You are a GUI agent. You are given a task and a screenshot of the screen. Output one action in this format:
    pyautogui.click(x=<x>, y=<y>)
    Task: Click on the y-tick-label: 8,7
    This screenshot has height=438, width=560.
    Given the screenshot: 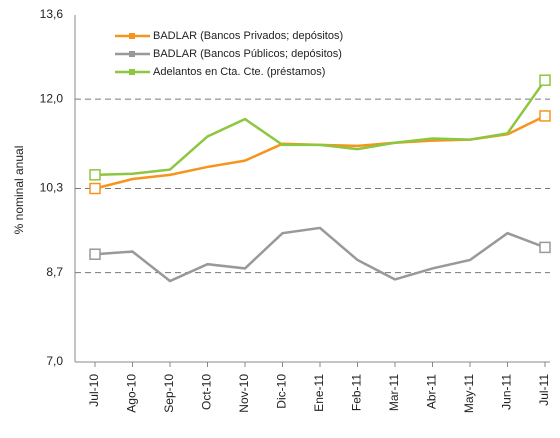 What is the action you would take?
    pyautogui.click(x=54, y=272)
    